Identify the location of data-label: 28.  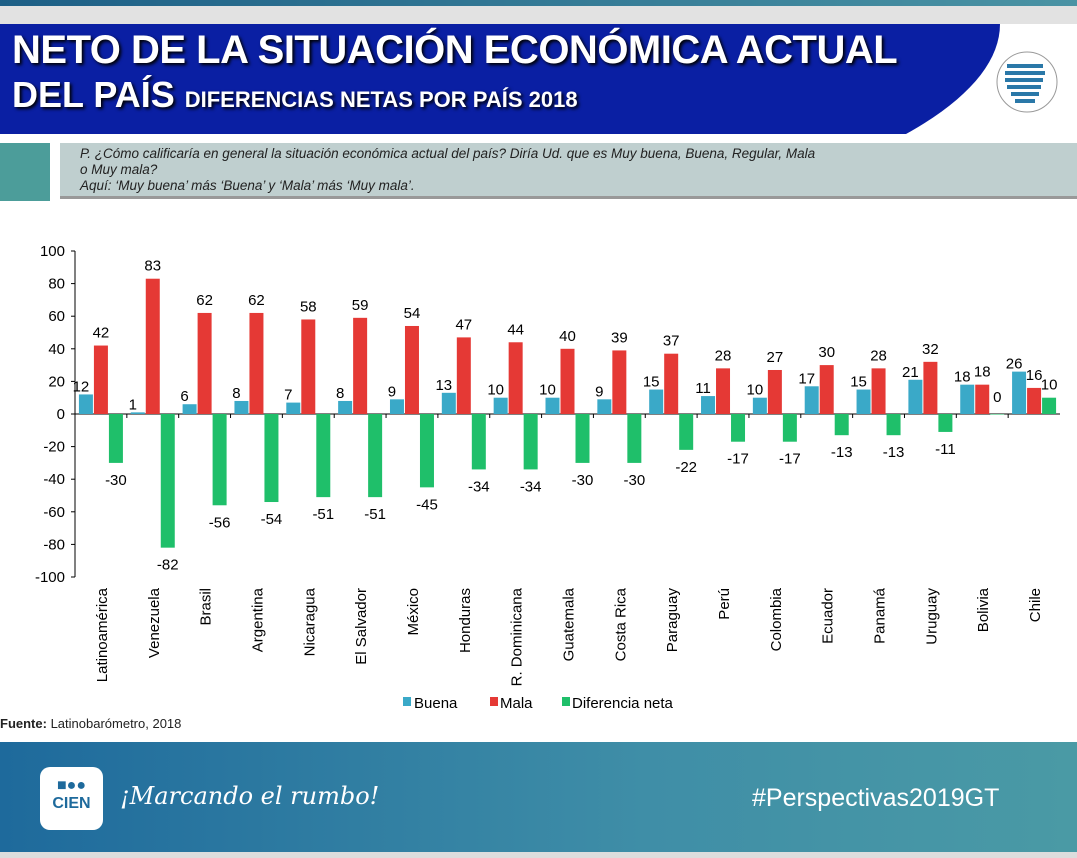
(878, 355).